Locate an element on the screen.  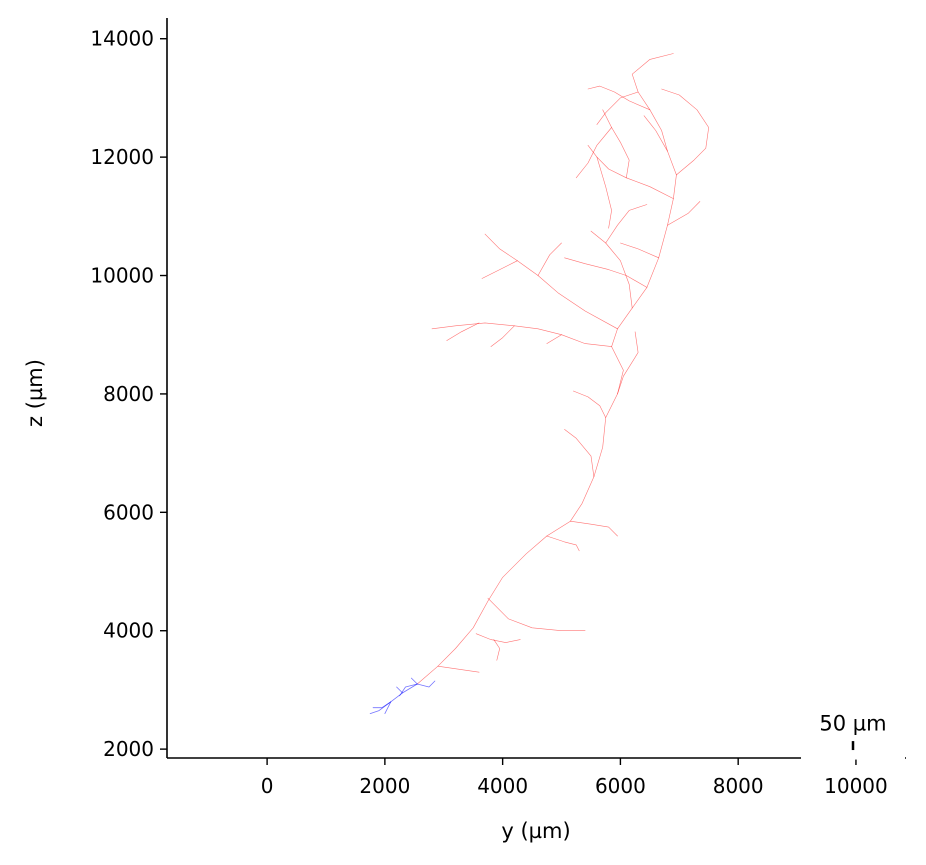
x-tick-label: 0 is located at coordinates (267, 786).